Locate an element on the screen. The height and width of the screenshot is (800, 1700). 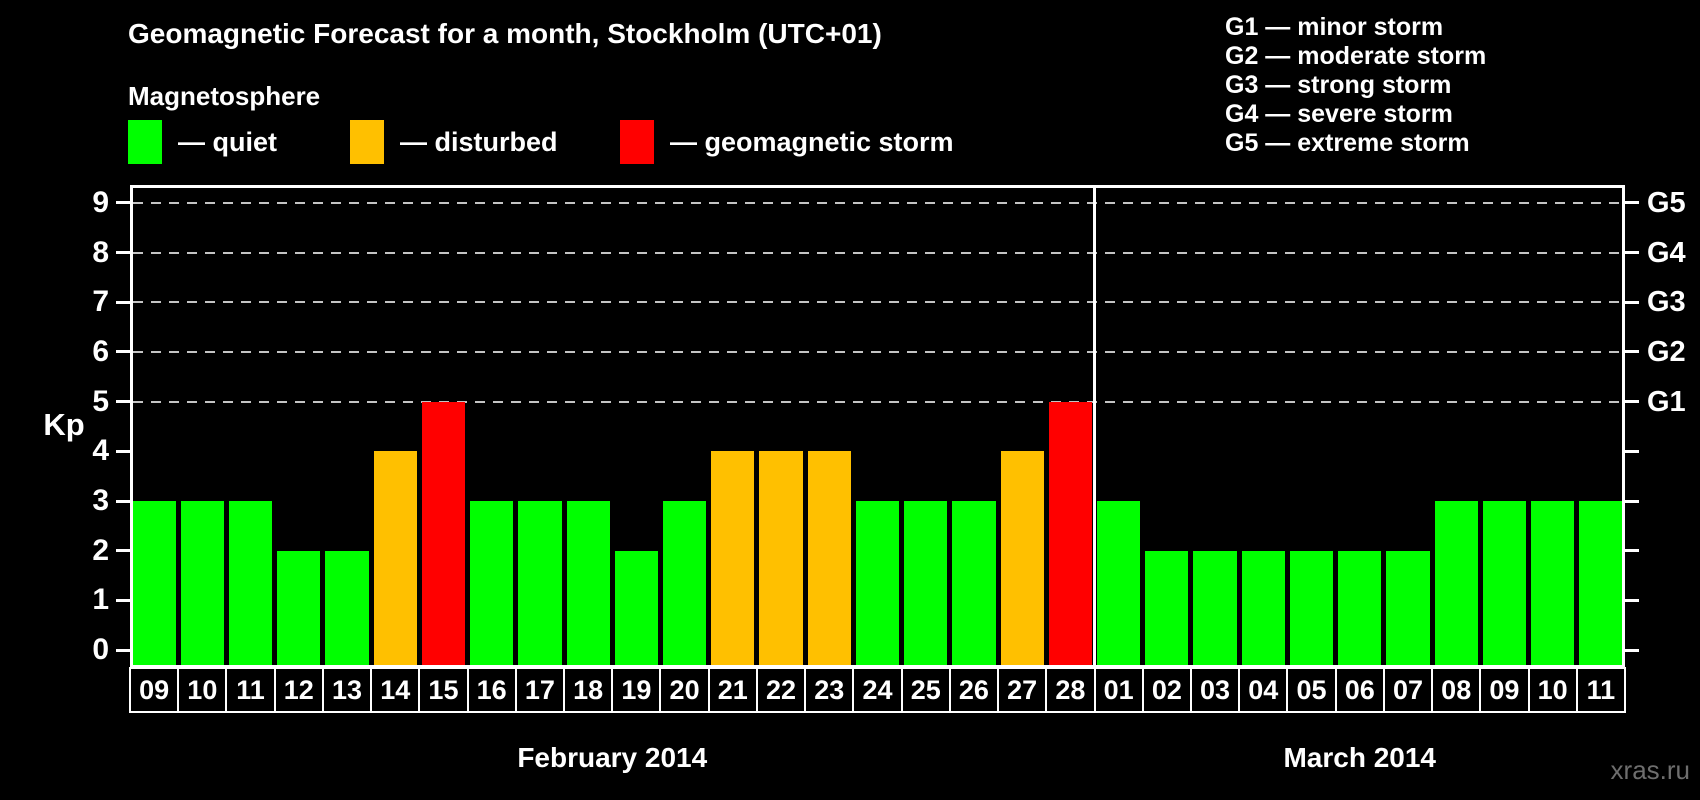
y-axis-label-1: 1 is located at coordinates (100, 600).